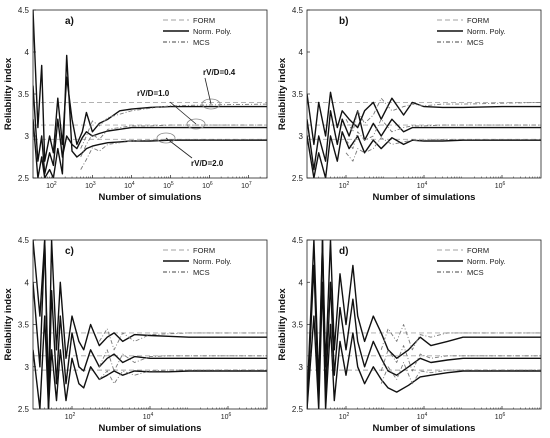  What do you see at coordinates (172, 184) in the screenshot?
I see `x-tick-exponent: 5` at bounding box center [172, 184].